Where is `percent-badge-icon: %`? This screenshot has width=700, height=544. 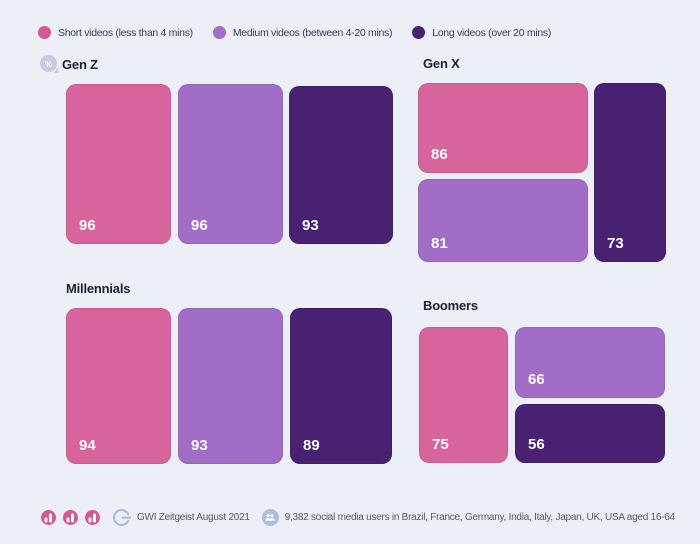 percent-badge-icon: % is located at coordinates (48, 63).